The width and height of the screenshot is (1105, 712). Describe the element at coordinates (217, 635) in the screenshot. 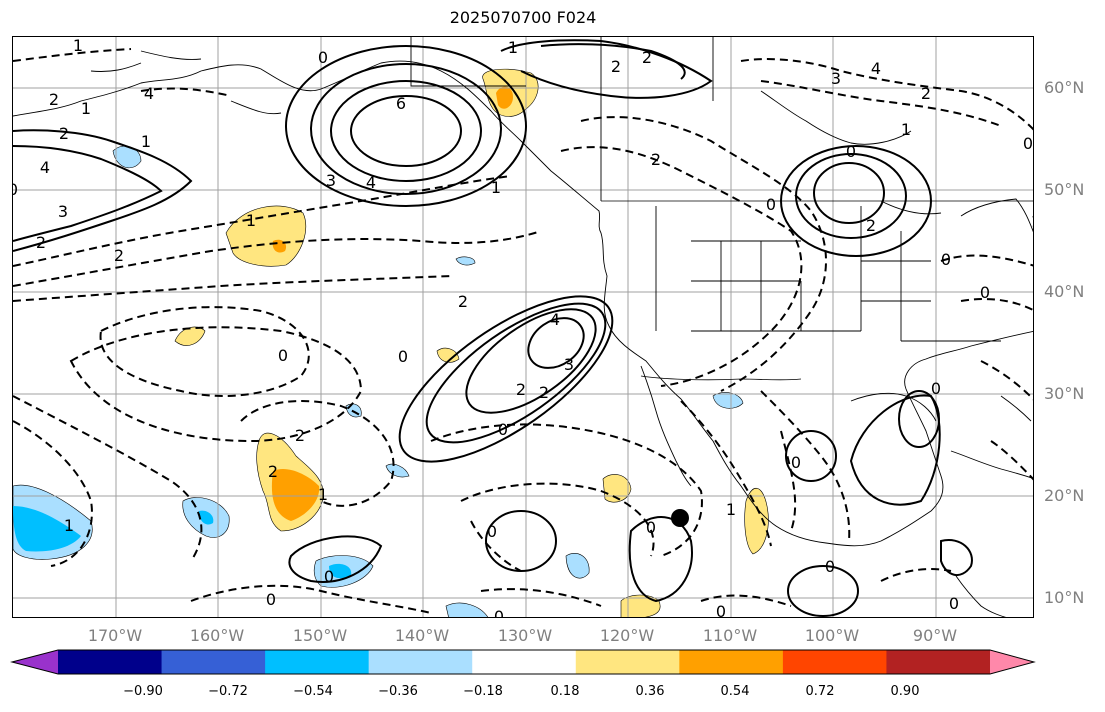

I see `lon-label-160w: 160°W` at that location.